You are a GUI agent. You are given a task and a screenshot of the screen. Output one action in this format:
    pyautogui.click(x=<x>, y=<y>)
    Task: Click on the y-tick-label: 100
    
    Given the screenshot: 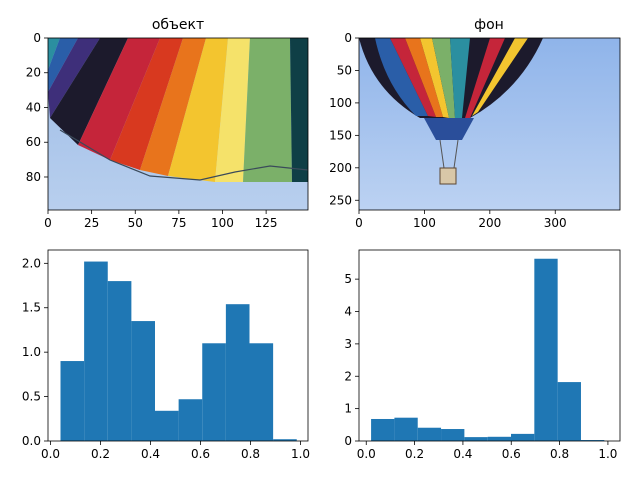 What is the action you would take?
    pyautogui.click(x=340, y=103)
    